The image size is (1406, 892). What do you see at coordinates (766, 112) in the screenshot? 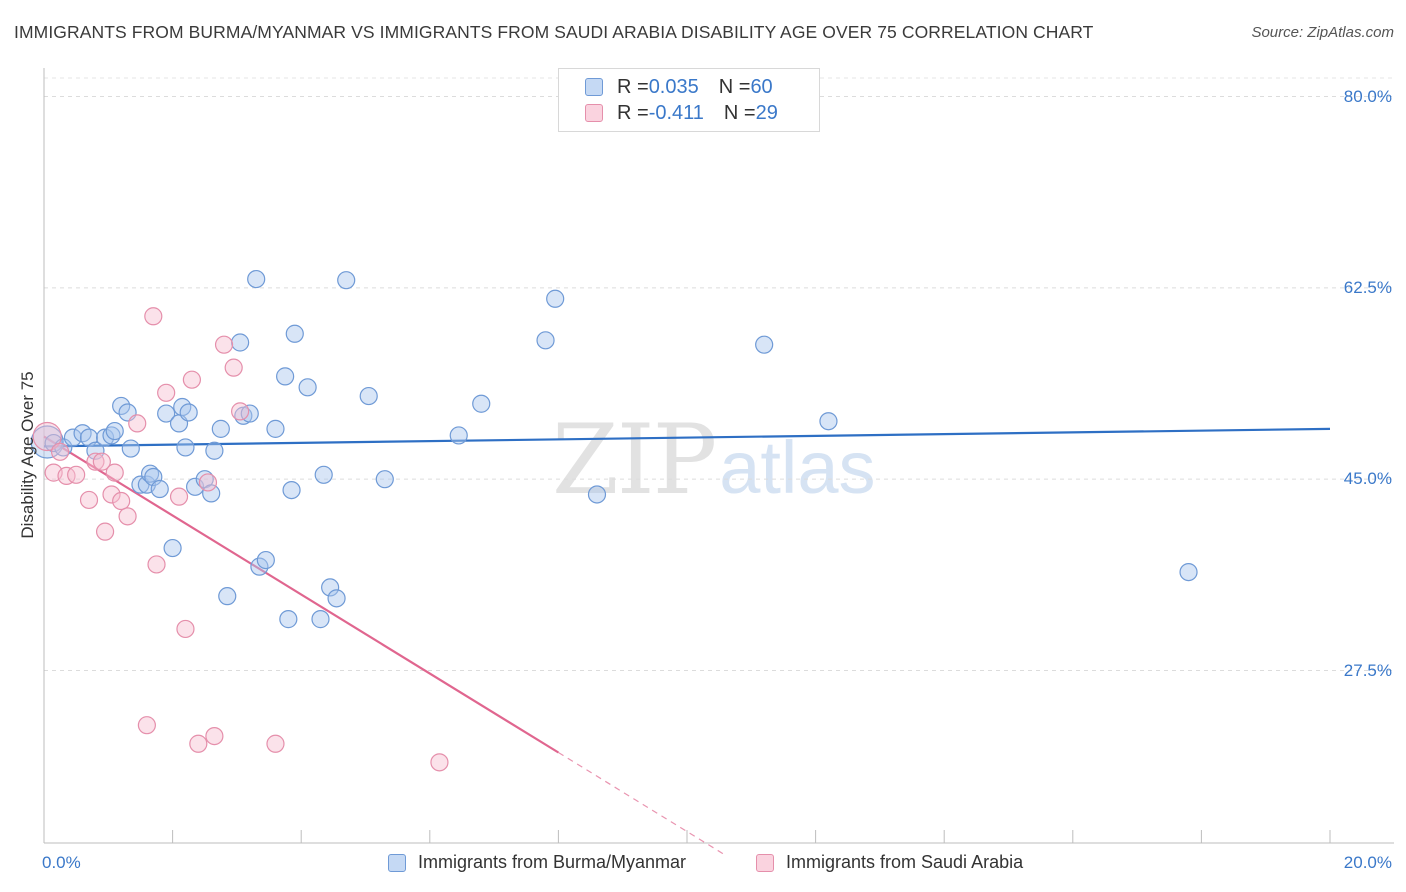
I see `legend-n-value: 29` at bounding box center [766, 112].